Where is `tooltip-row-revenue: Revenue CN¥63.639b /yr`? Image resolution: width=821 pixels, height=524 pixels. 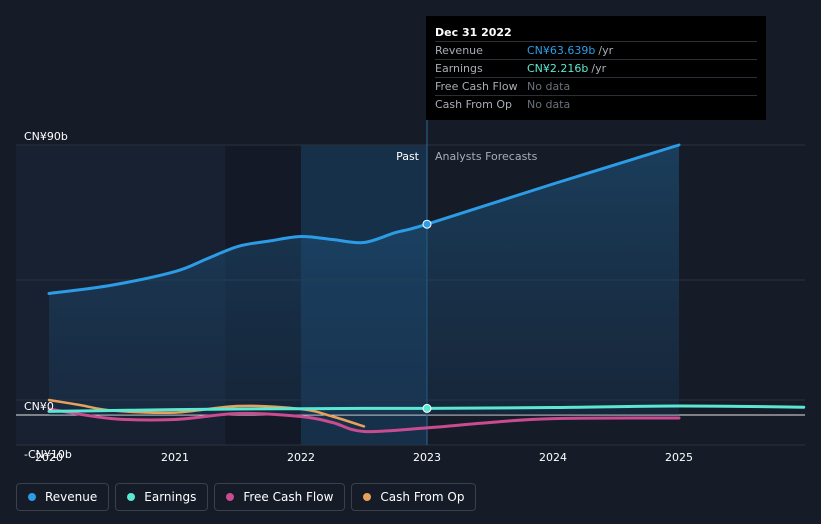
tooltip-row-revenue: Revenue CN¥63.639b /yr is located at coordinates (596, 50).